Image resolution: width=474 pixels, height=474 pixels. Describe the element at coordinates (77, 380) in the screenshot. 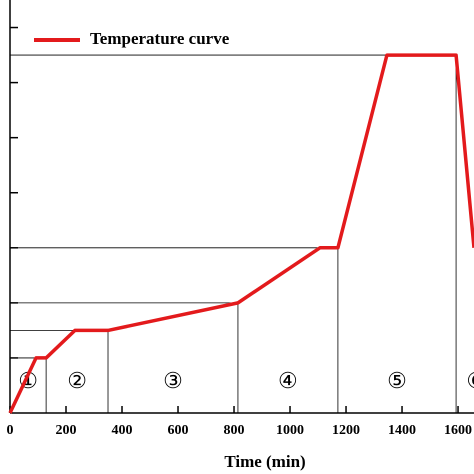

I see `stage-label: ②` at that location.